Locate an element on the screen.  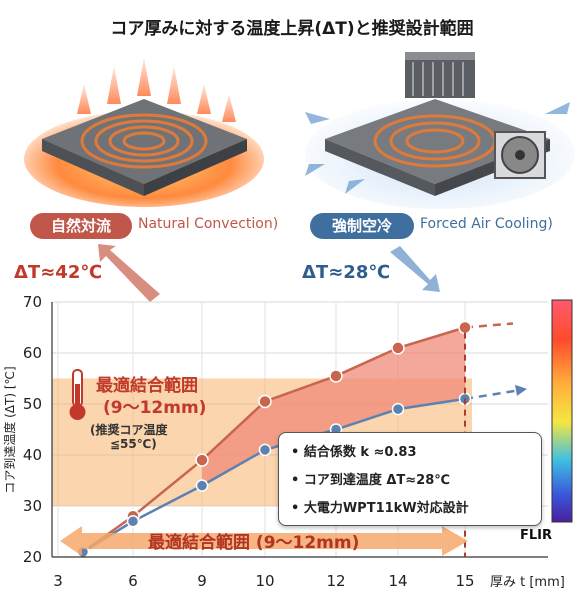
natural-convection-extrapolation is located at coordinates (489, 325).